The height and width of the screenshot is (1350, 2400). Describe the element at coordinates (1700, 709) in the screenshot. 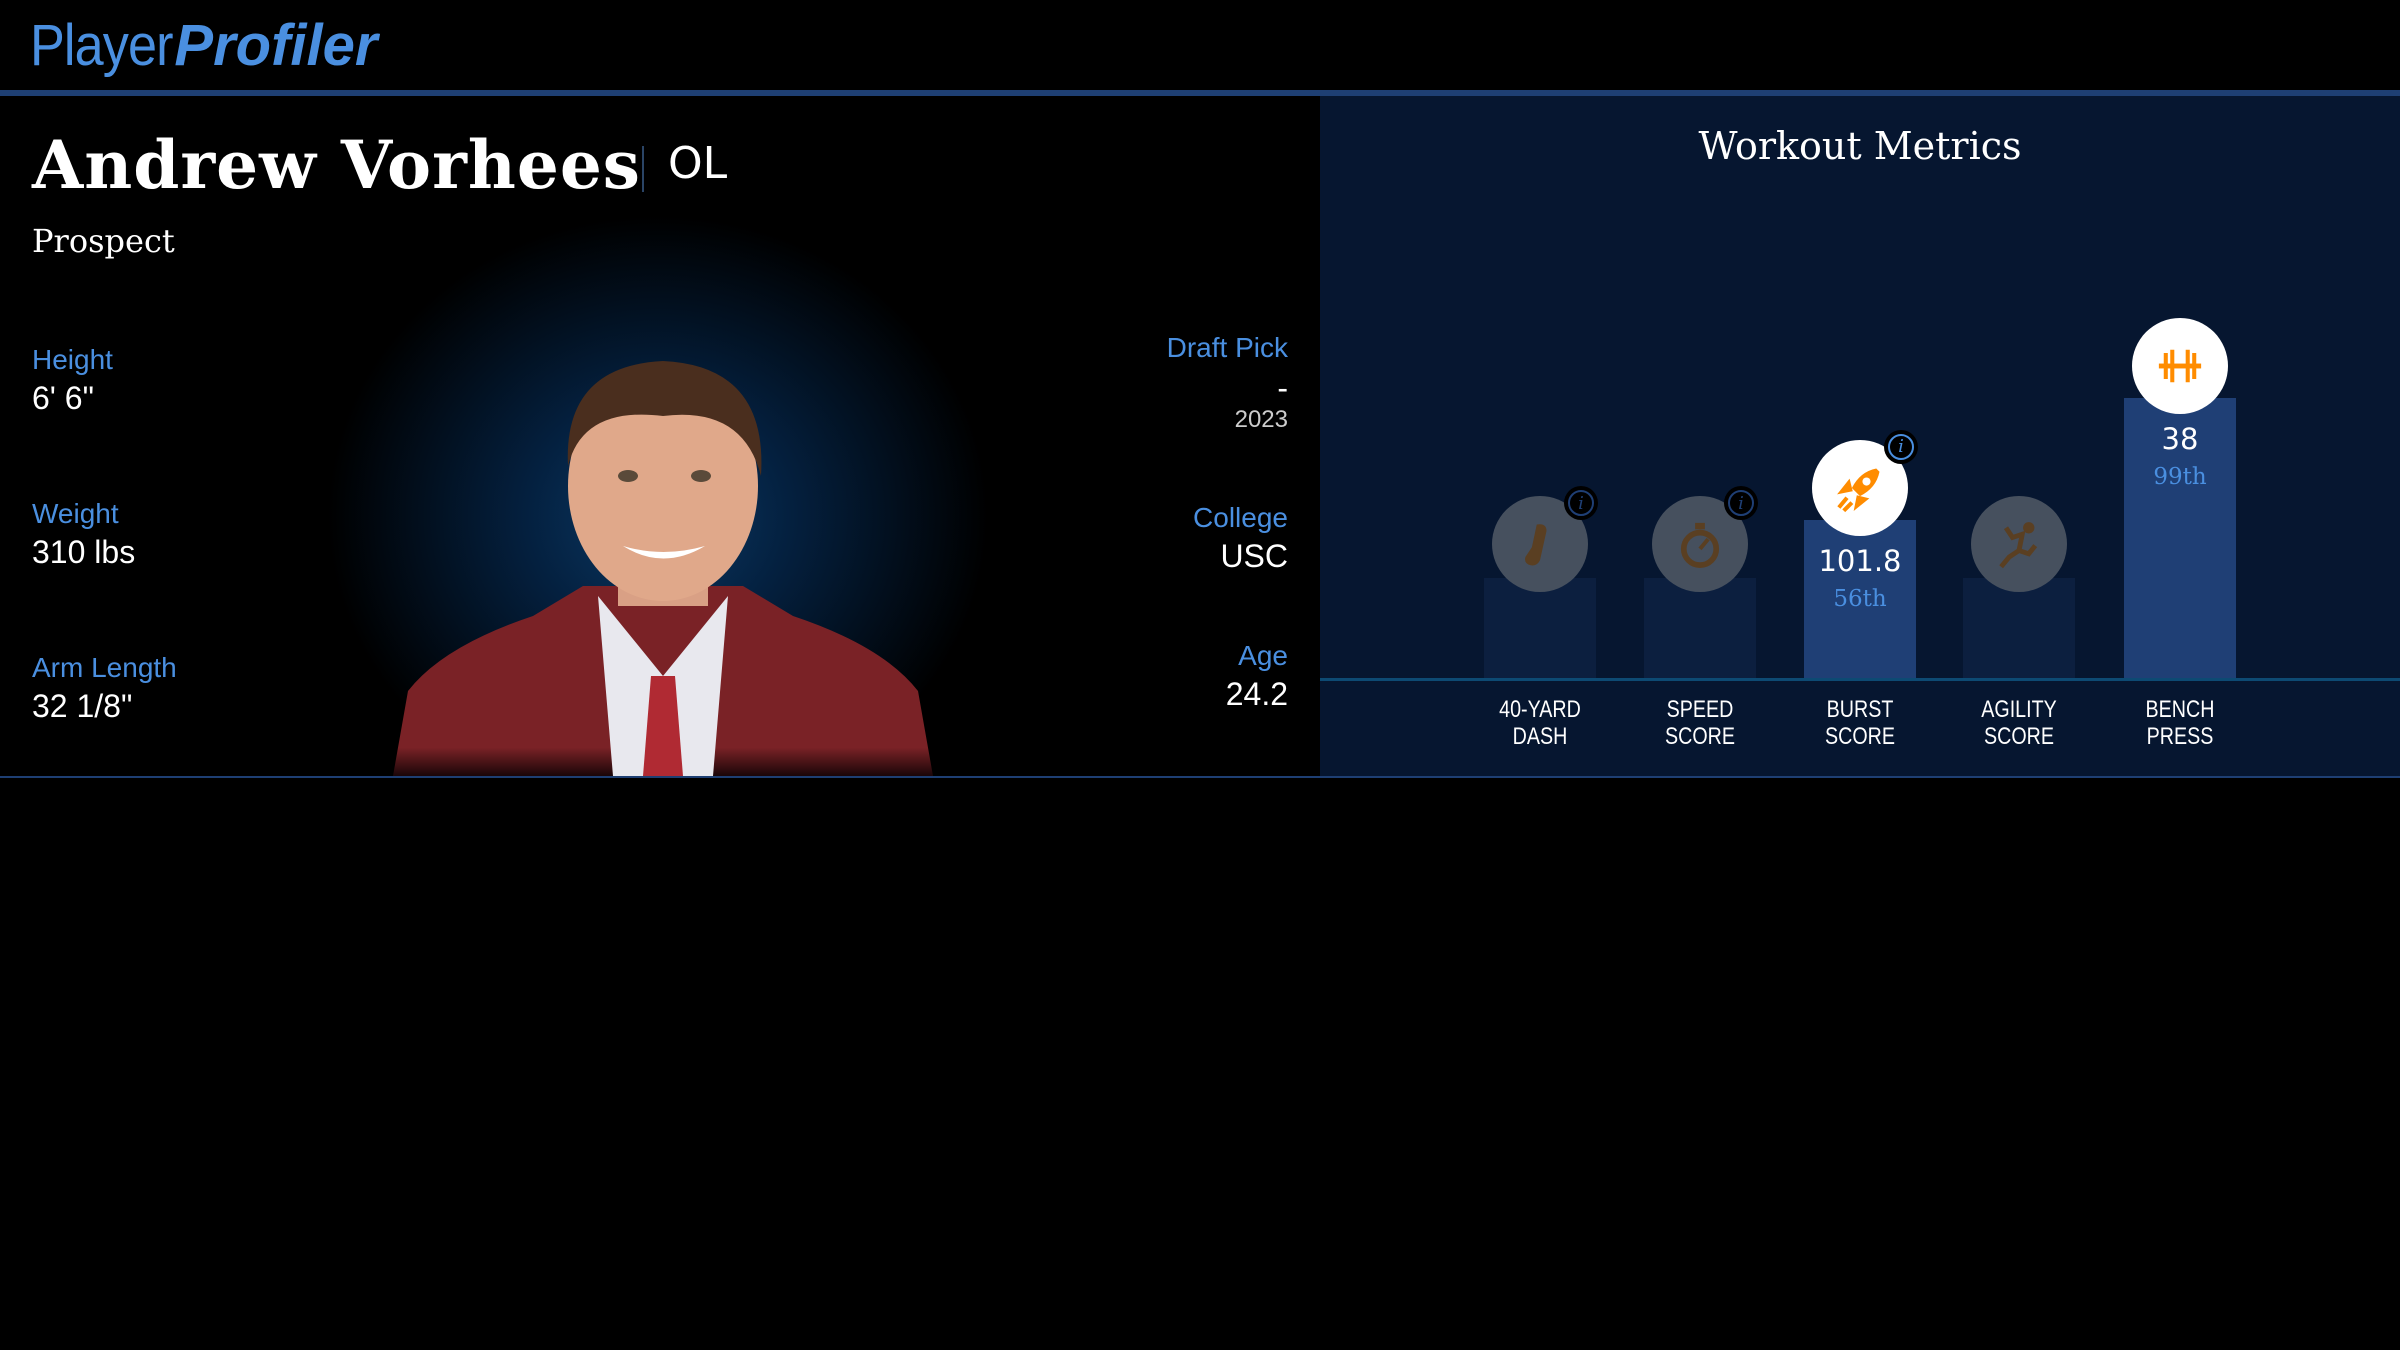

I see `metric-label-line1: SPEED` at that location.